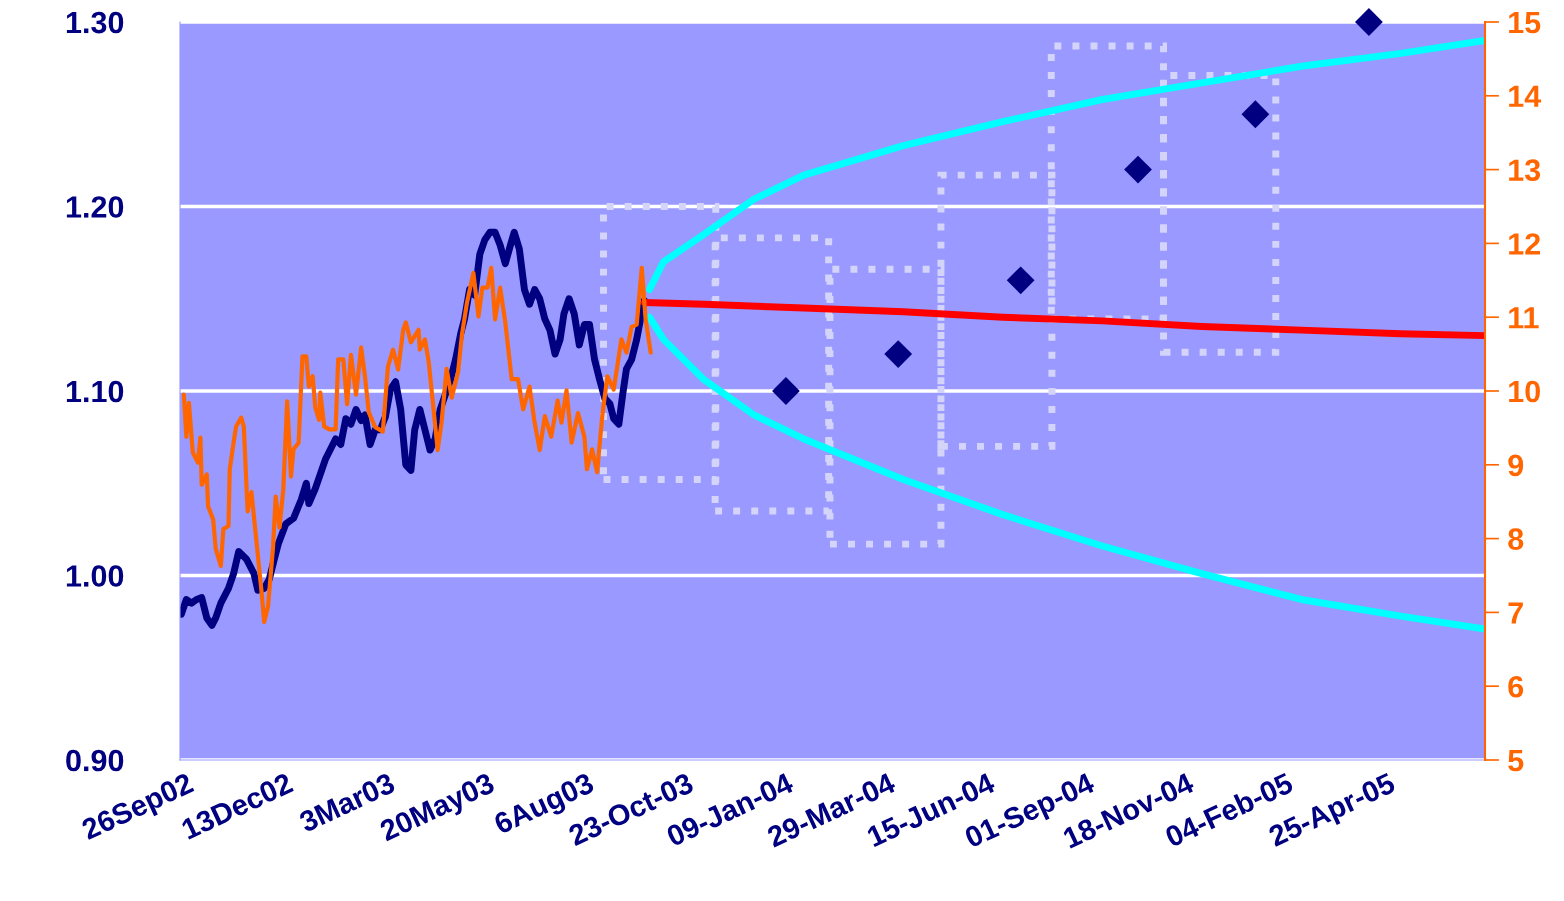  I want to click on y-tick-label: 1.20, so click(95, 207).